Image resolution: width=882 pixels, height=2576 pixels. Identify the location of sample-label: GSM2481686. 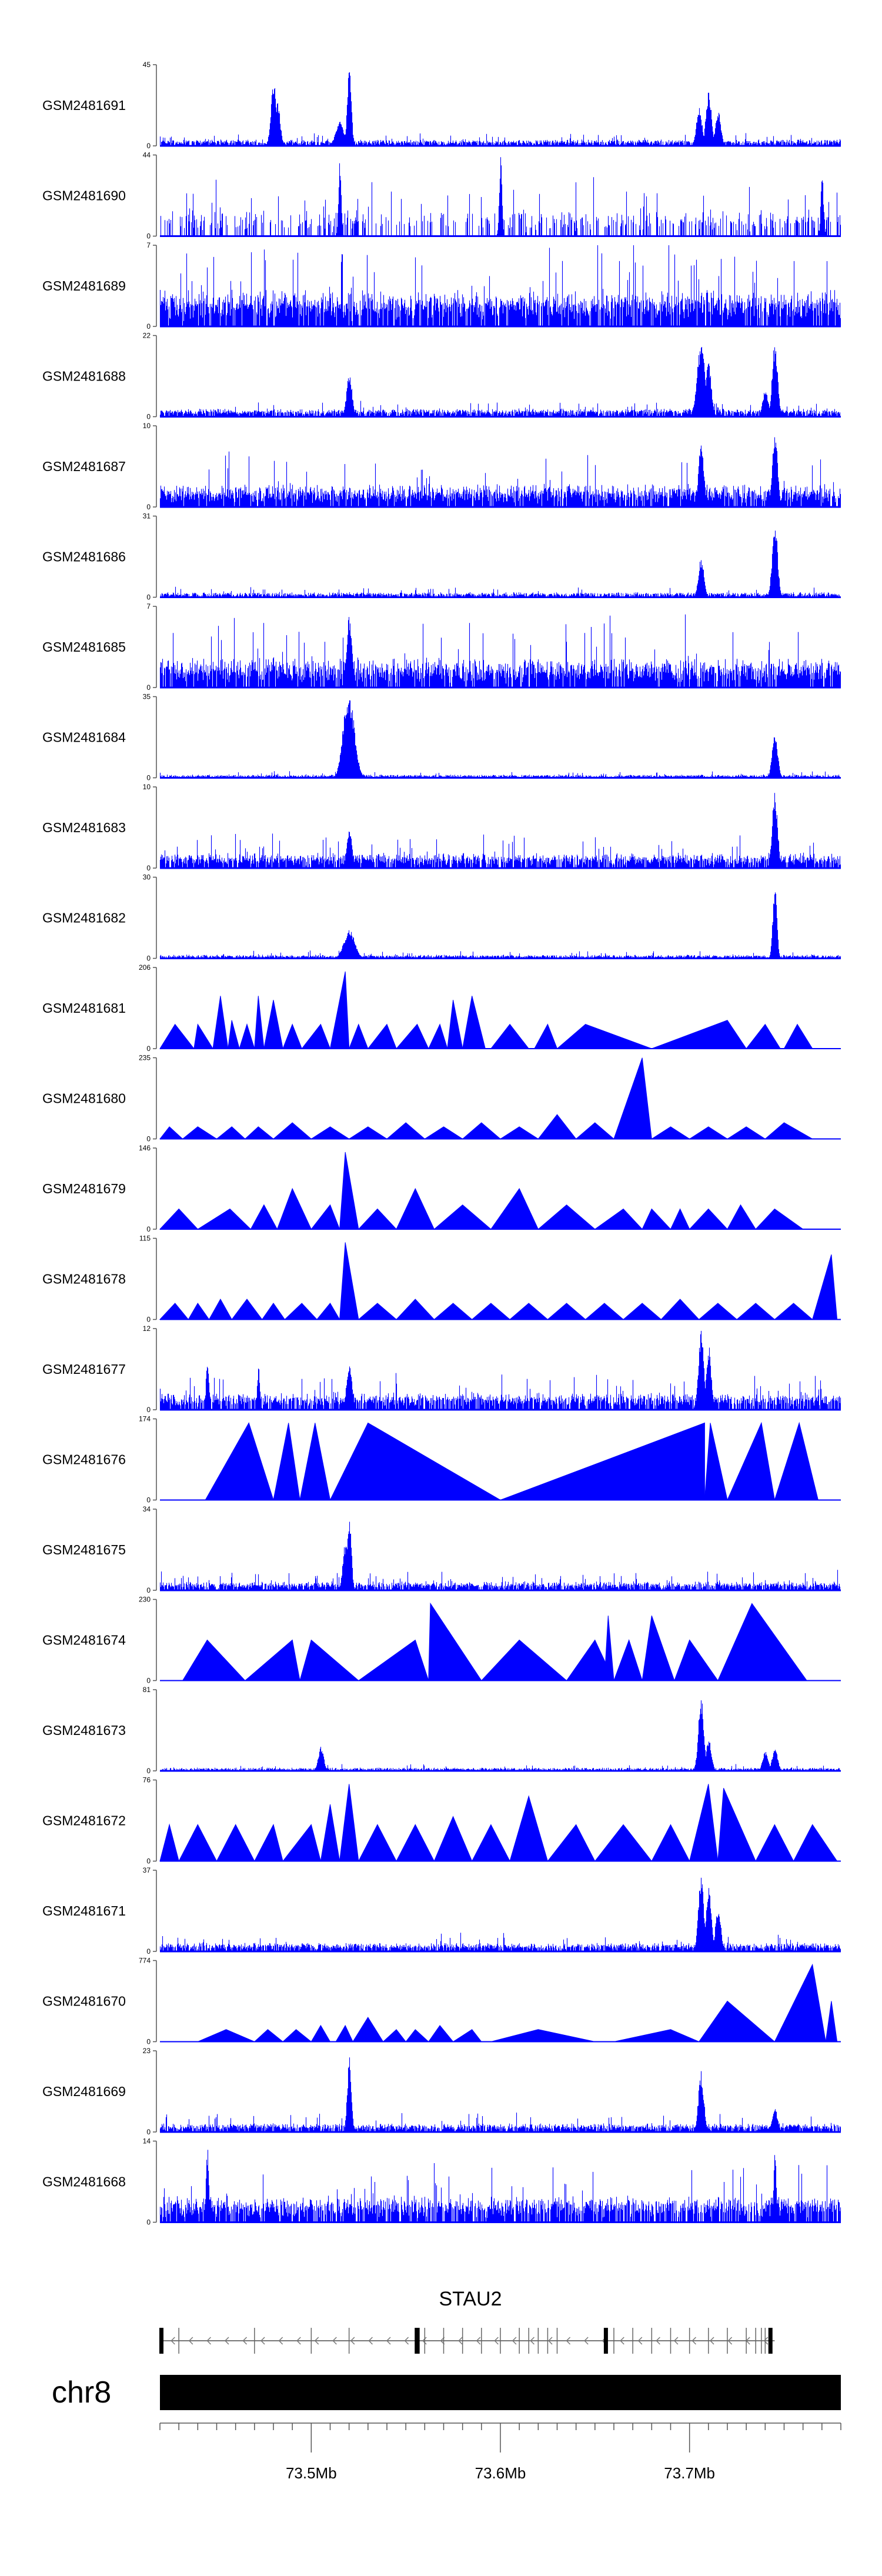
(84, 557).